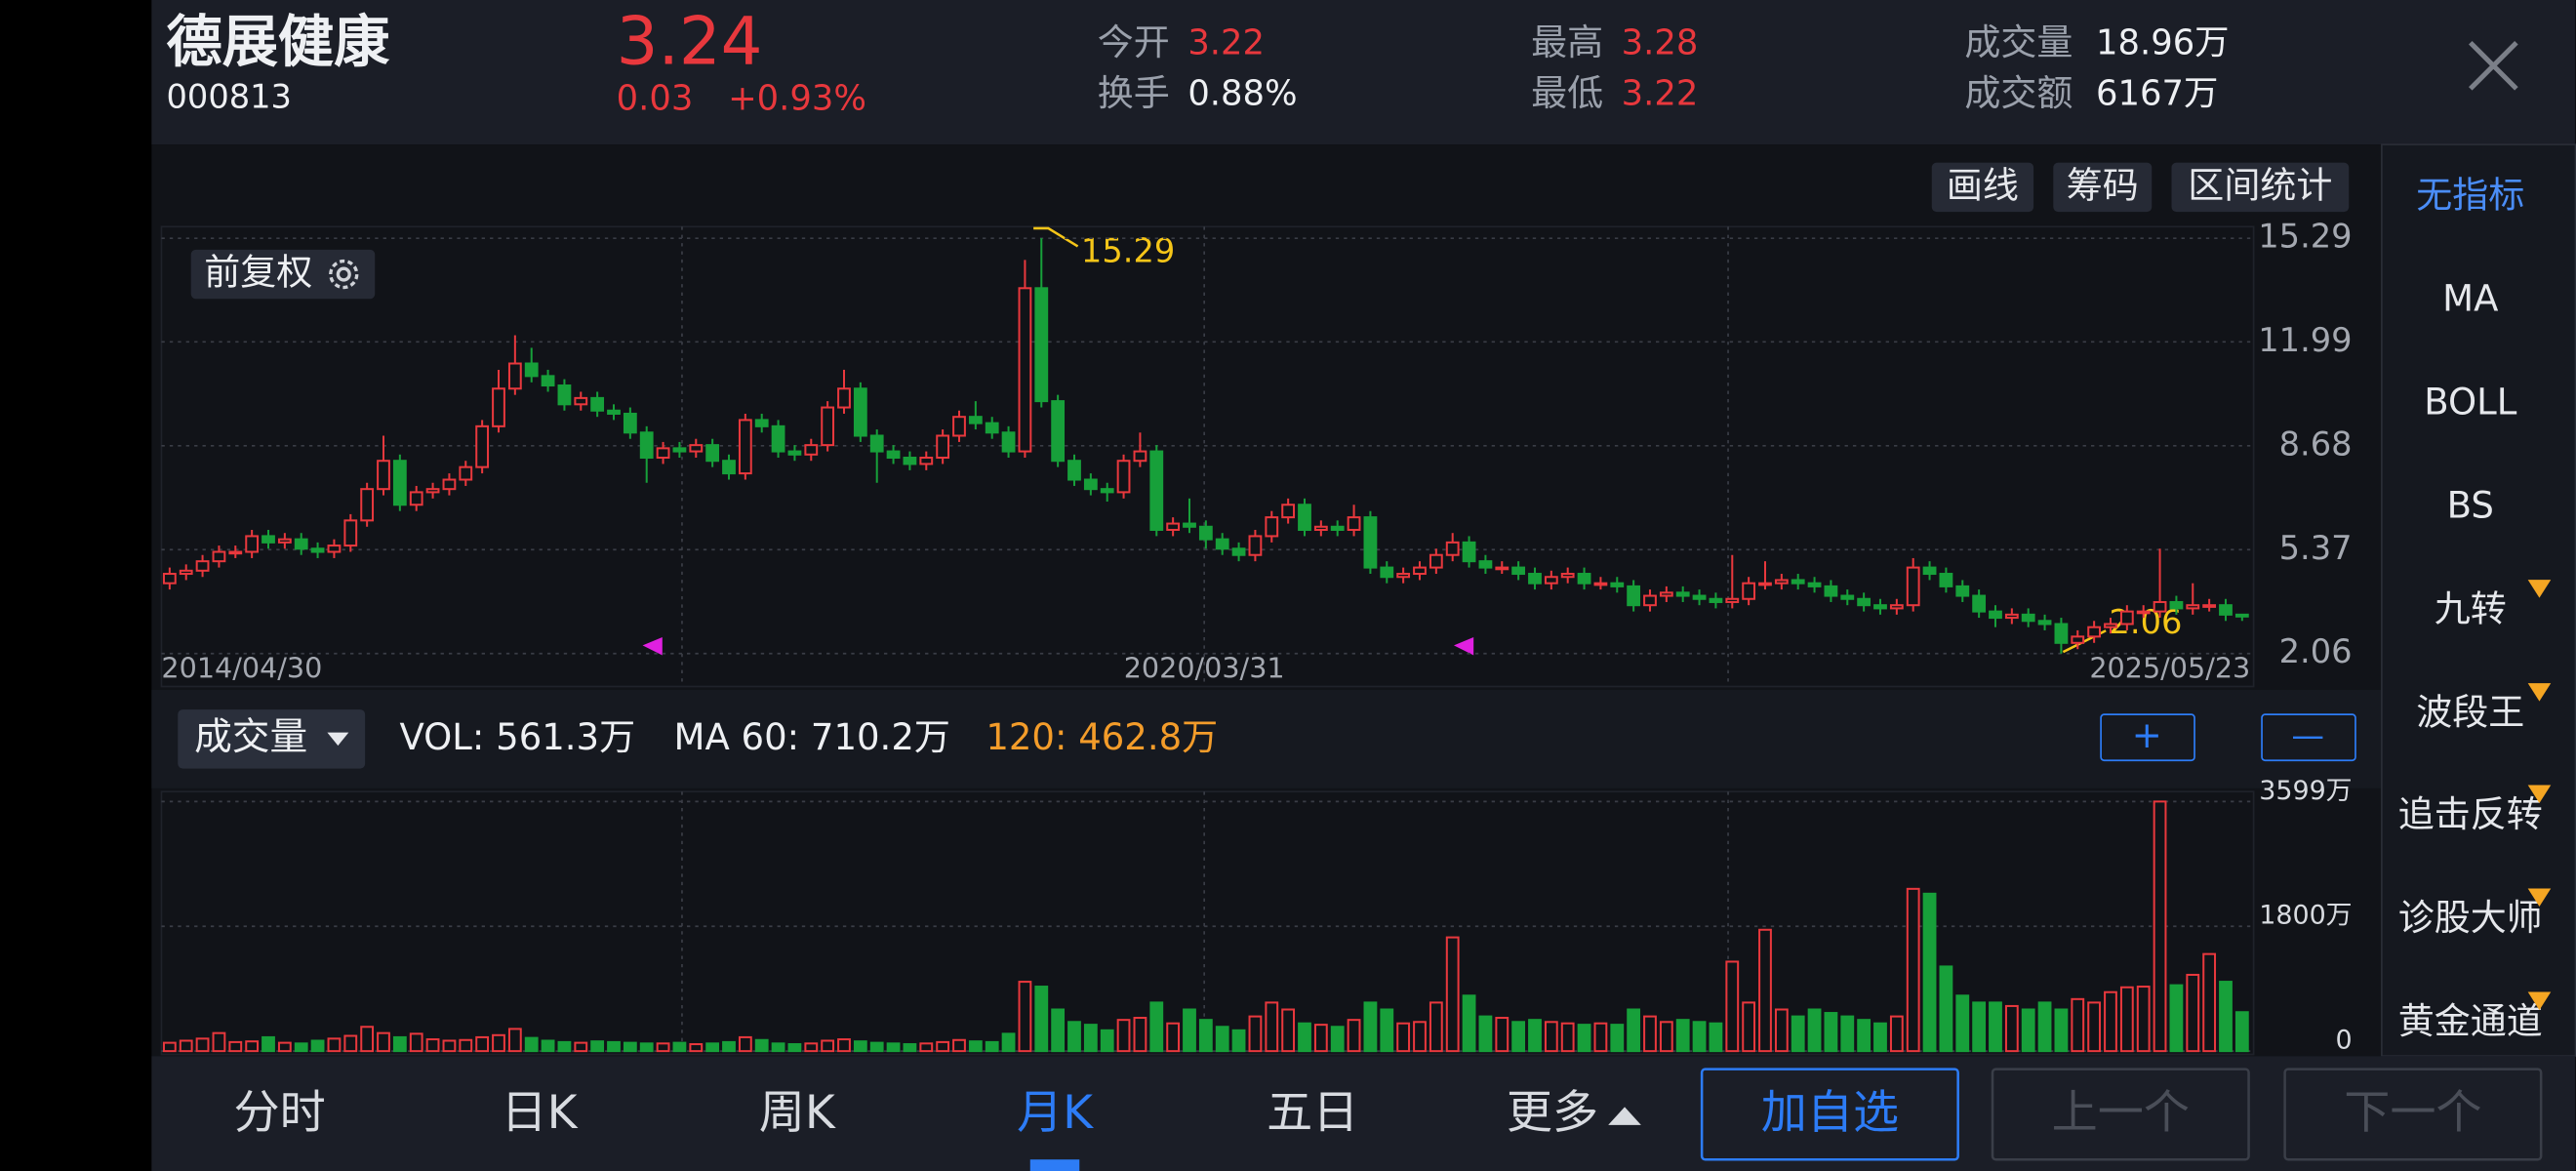 The image size is (2576, 1171). What do you see at coordinates (2470, 918) in the screenshot?
I see `indicator: 诊股大师` at bounding box center [2470, 918].